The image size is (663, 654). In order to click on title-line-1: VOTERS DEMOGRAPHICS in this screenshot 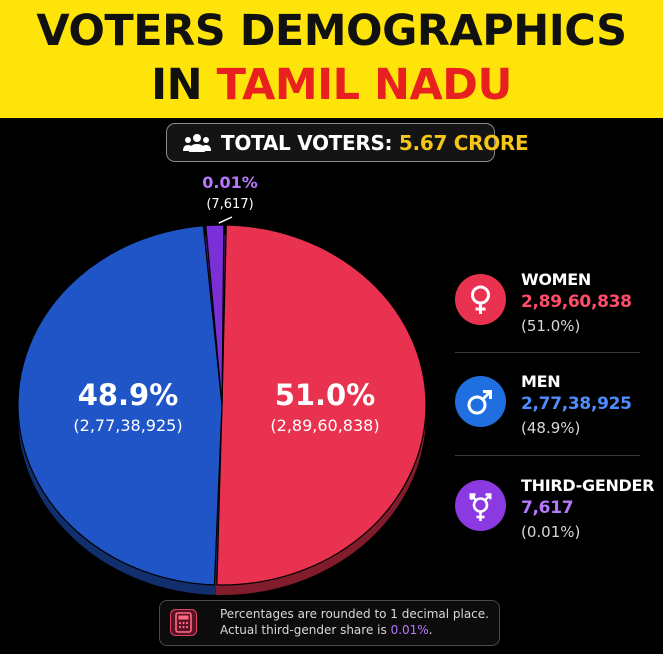, I will do `click(331, 31)`.